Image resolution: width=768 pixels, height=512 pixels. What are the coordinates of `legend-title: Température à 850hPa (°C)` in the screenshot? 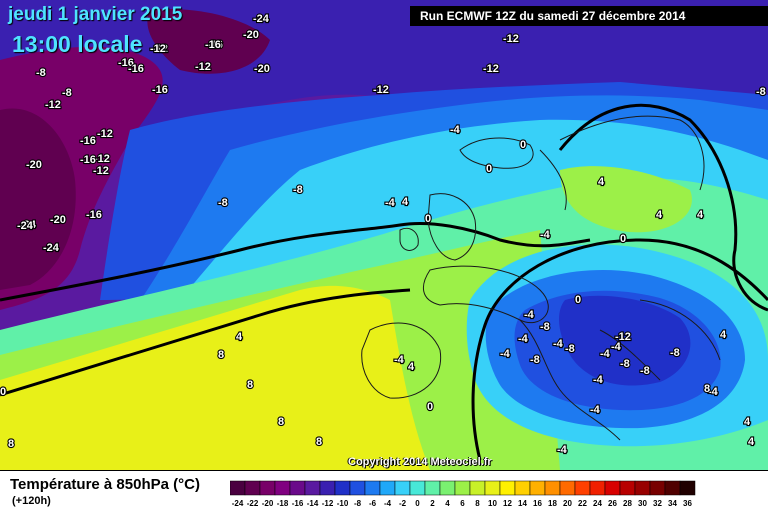 It's located at (105, 484).